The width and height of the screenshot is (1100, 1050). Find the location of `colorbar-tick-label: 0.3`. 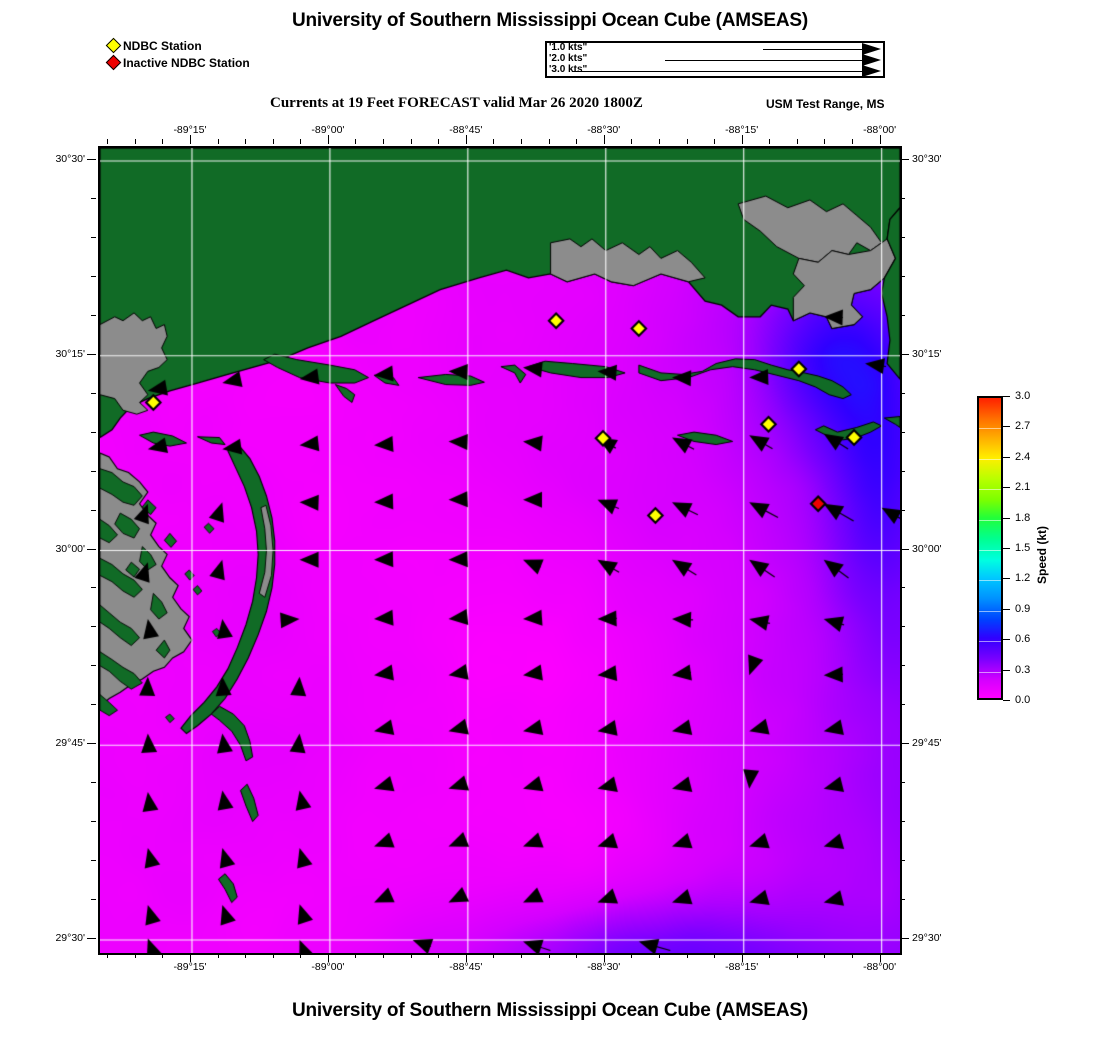

colorbar-tick-label: 0.3 is located at coordinates (1023, 669).